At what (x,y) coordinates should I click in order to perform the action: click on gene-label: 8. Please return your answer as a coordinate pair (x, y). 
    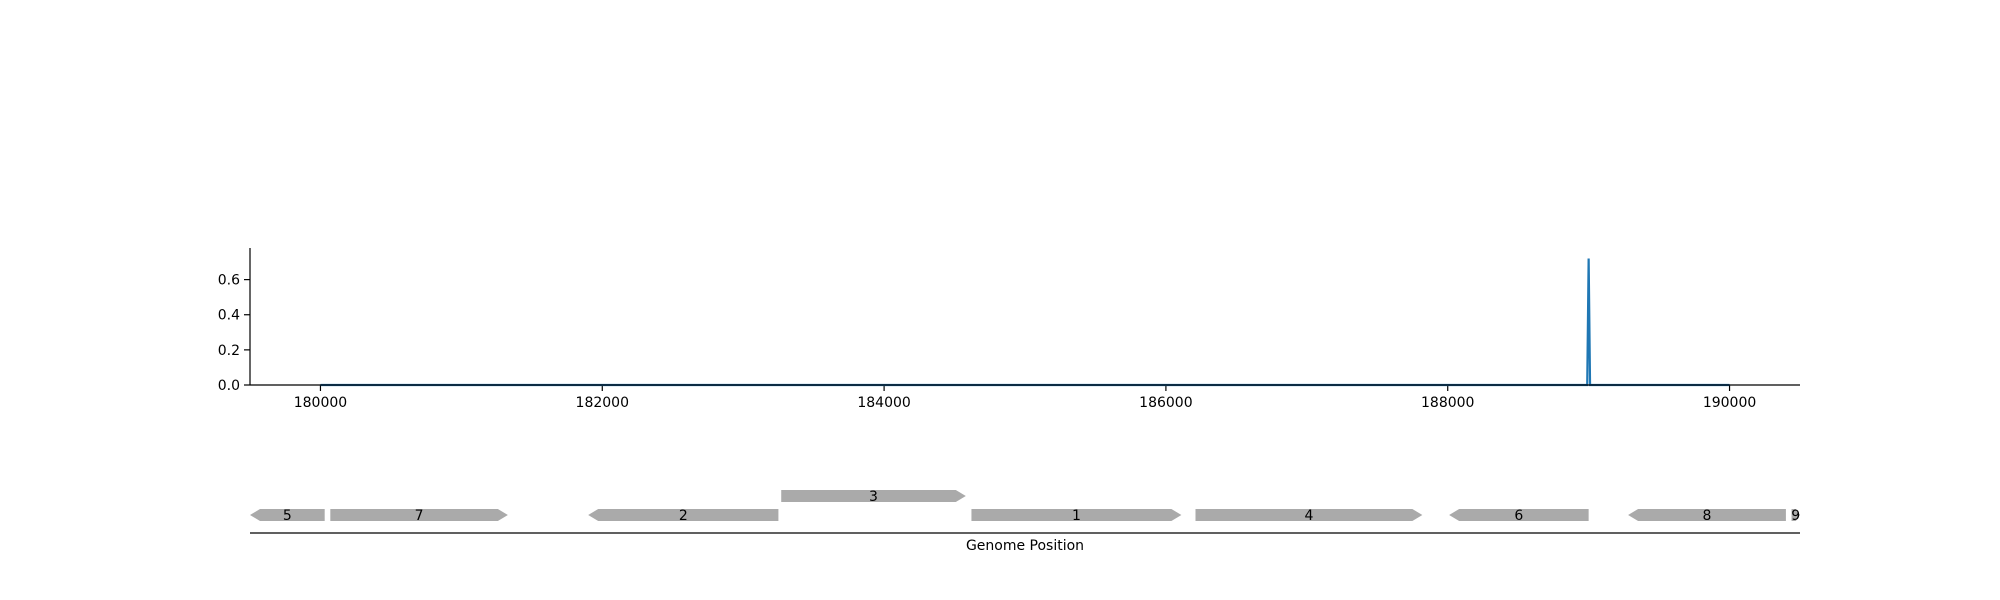
    Looking at the image, I should click on (1707, 516).